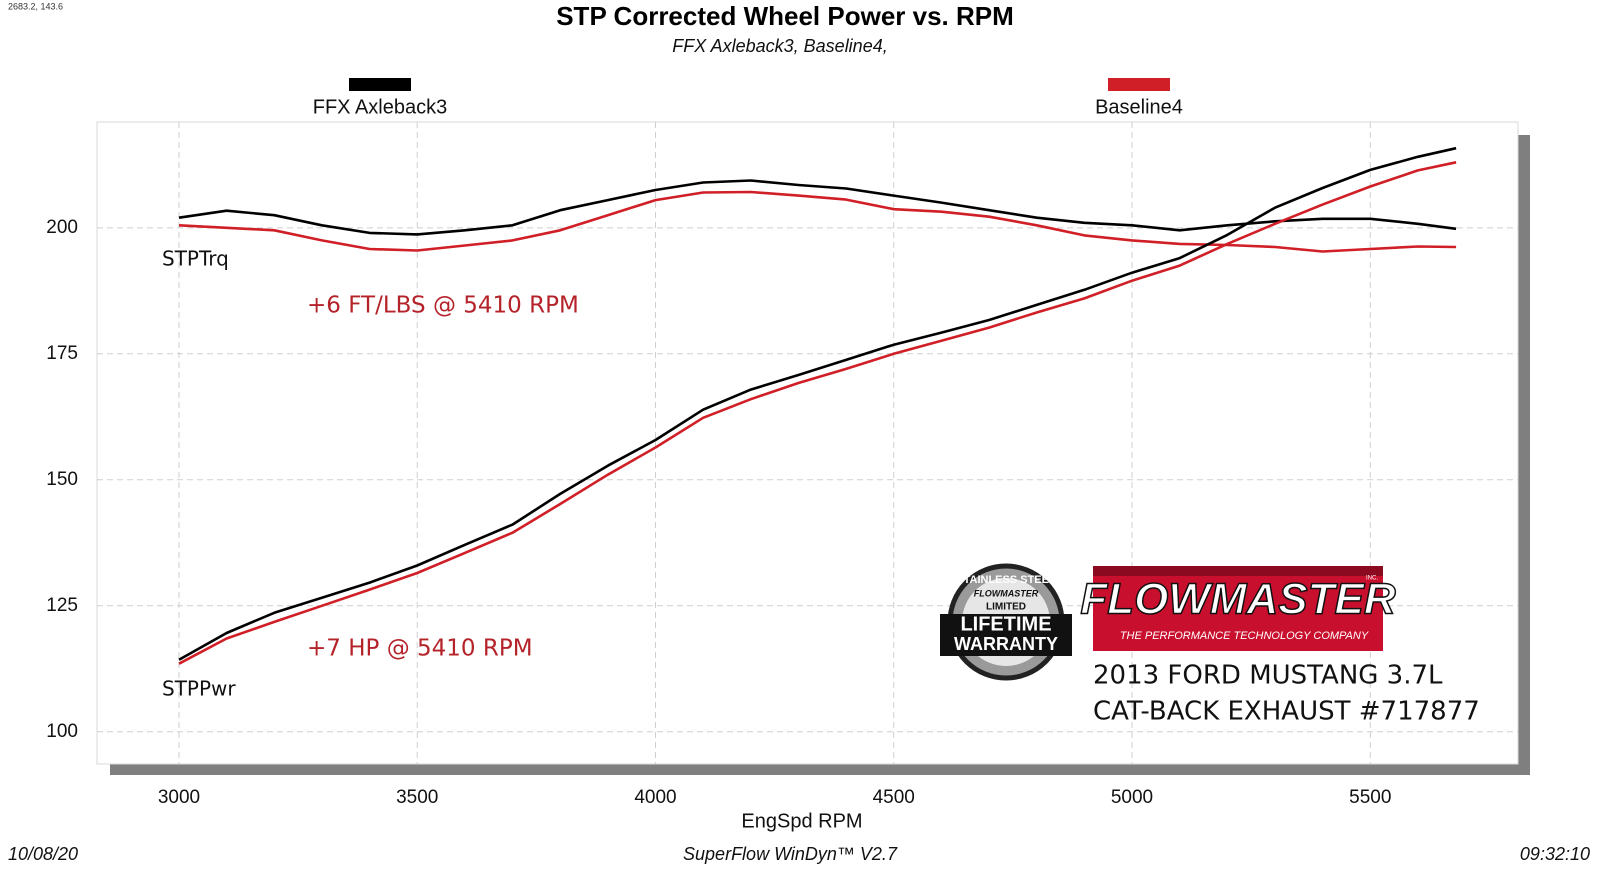 Image resolution: width=1599 pixels, height=882 pixels. Describe the element at coordinates (443, 306) in the screenshot. I see `annotation: +6 FT/LBS @ 5410 RPM` at that location.